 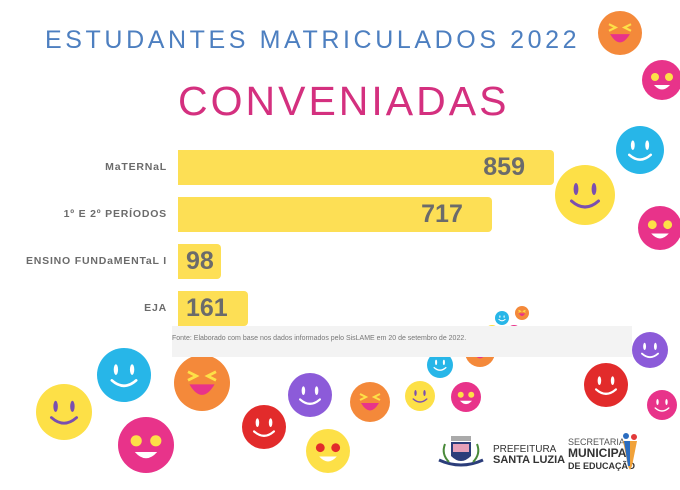 What do you see at coordinates (96, 261) in the screenshot?
I see `category-label-fundamental: ENSINO FUNDaMENTaL I` at bounding box center [96, 261].